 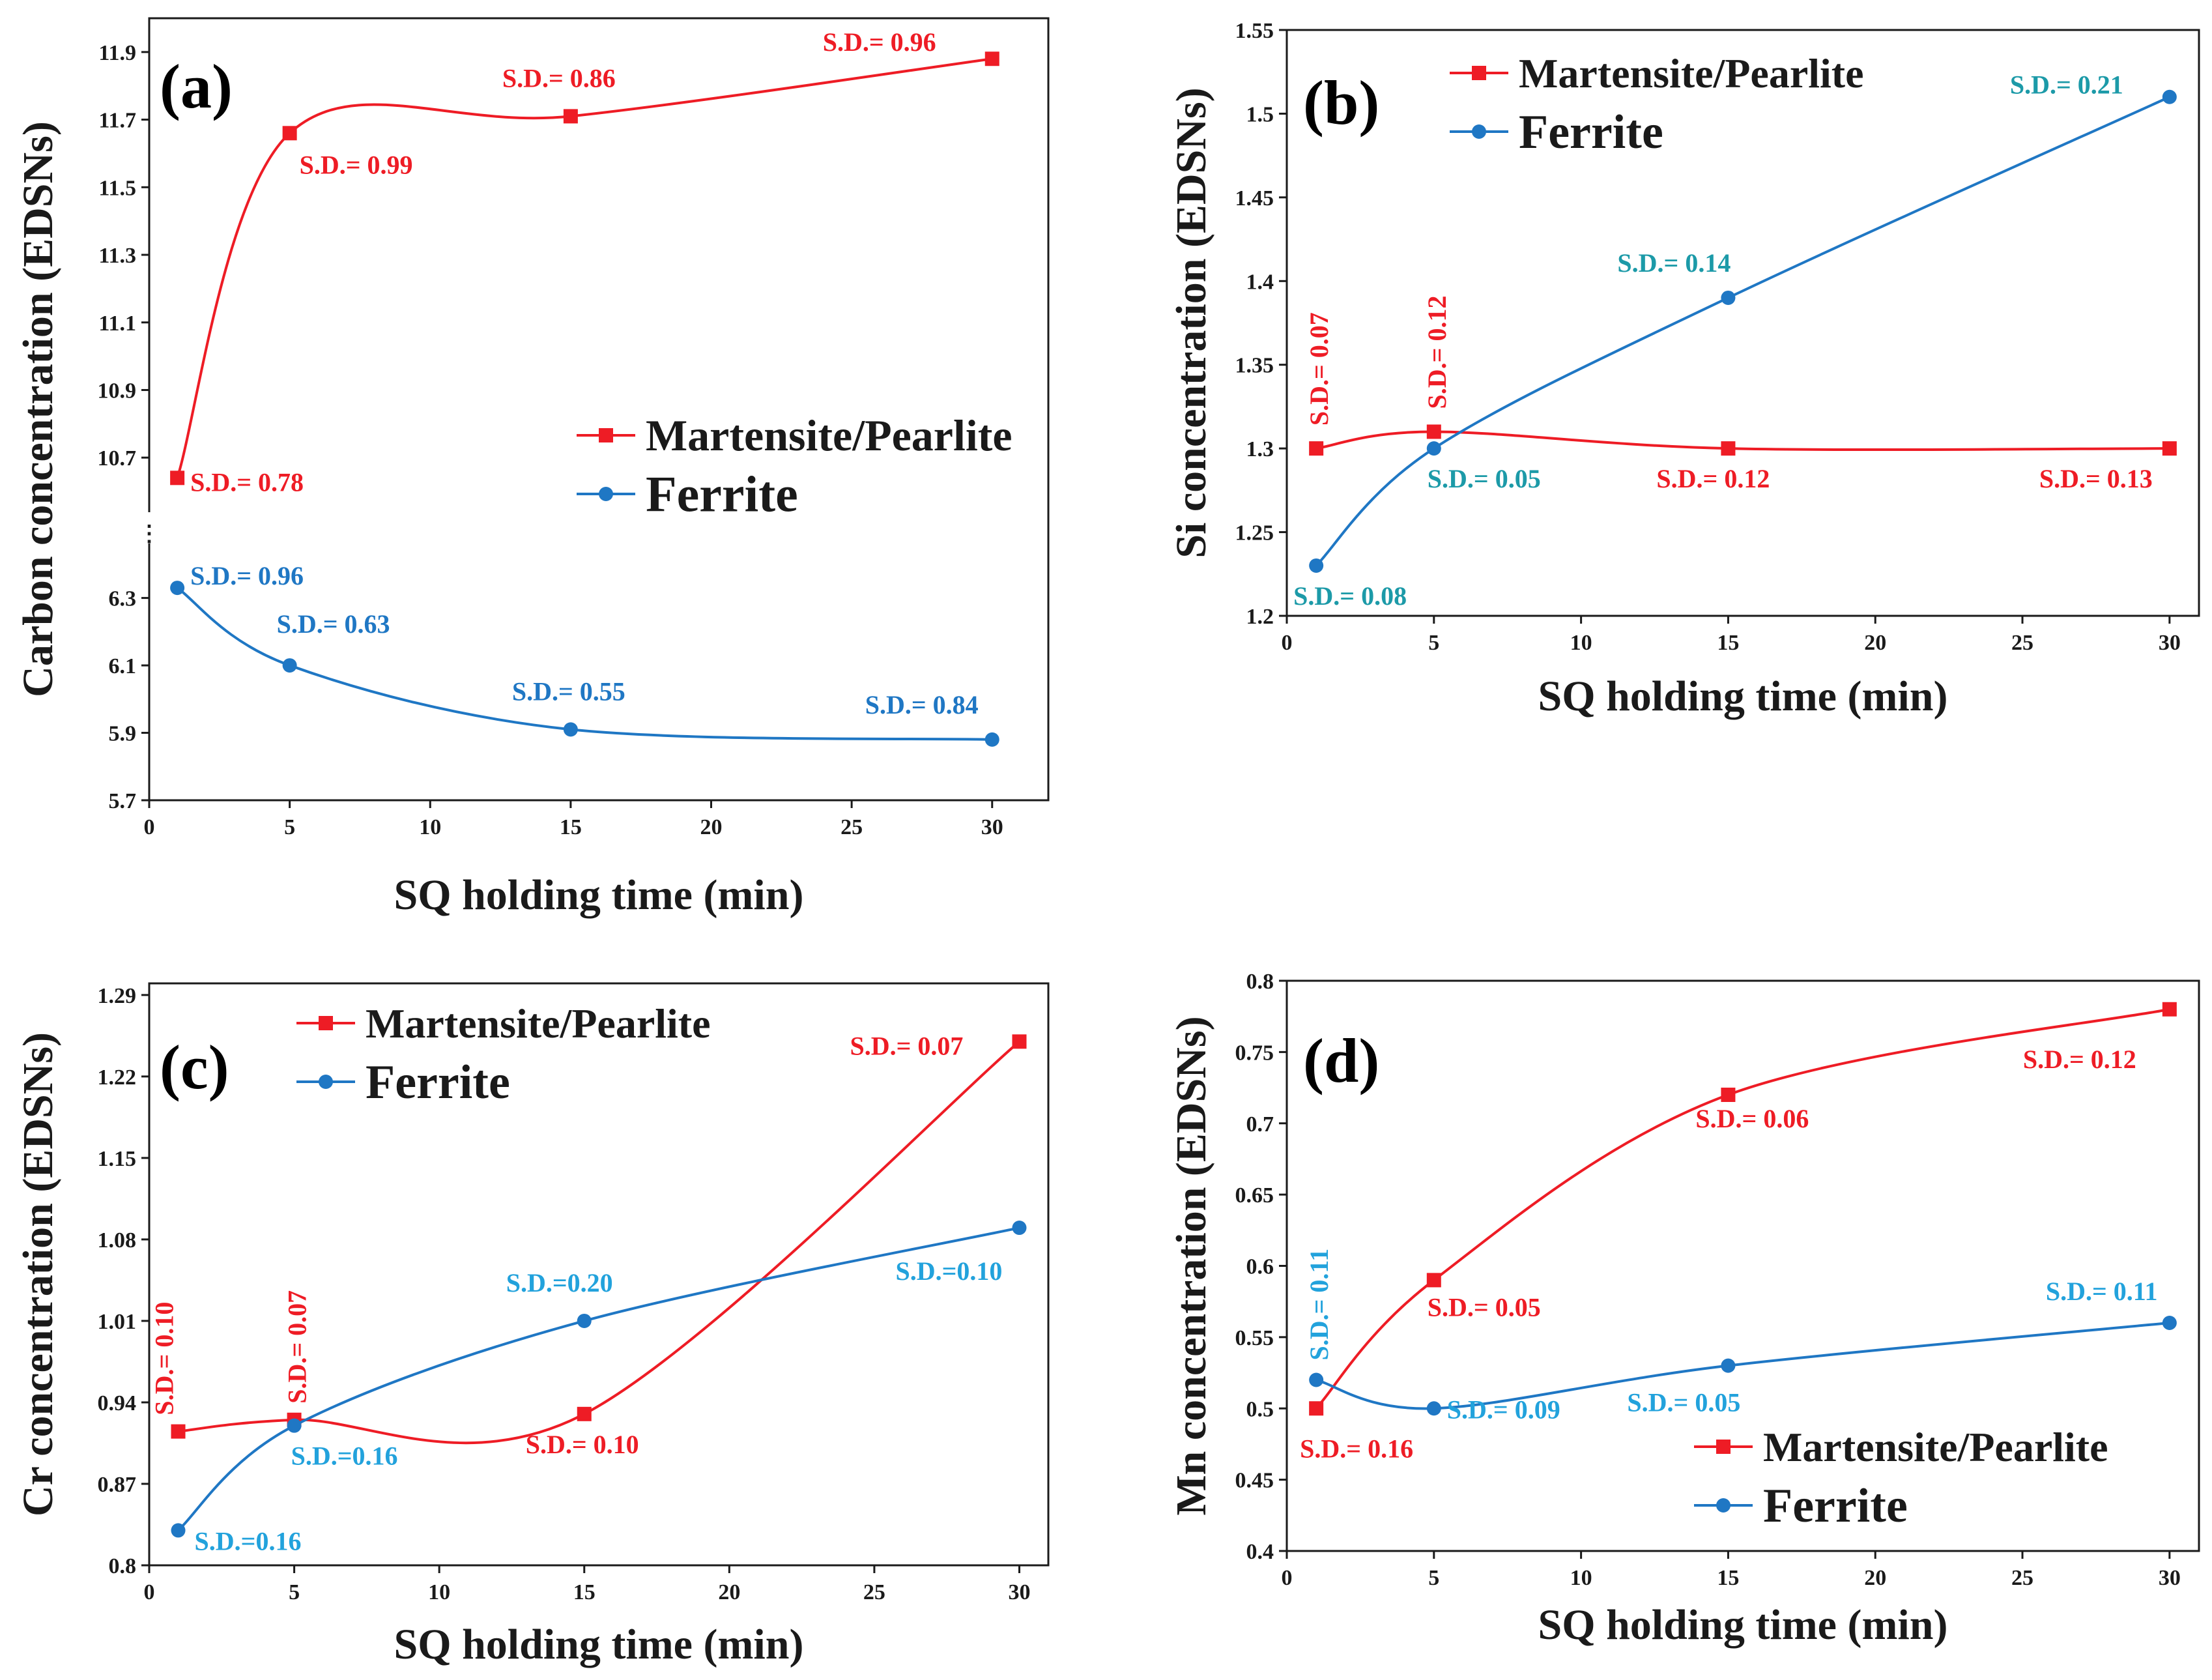 I want to click on panel-label: (c), so click(x=195, y=1067).